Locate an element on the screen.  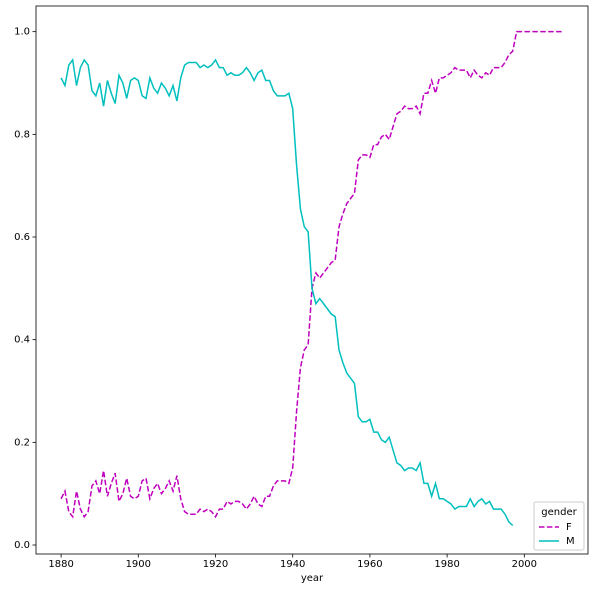
y-tick-label: 1.0 is located at coordinates (22, 32).